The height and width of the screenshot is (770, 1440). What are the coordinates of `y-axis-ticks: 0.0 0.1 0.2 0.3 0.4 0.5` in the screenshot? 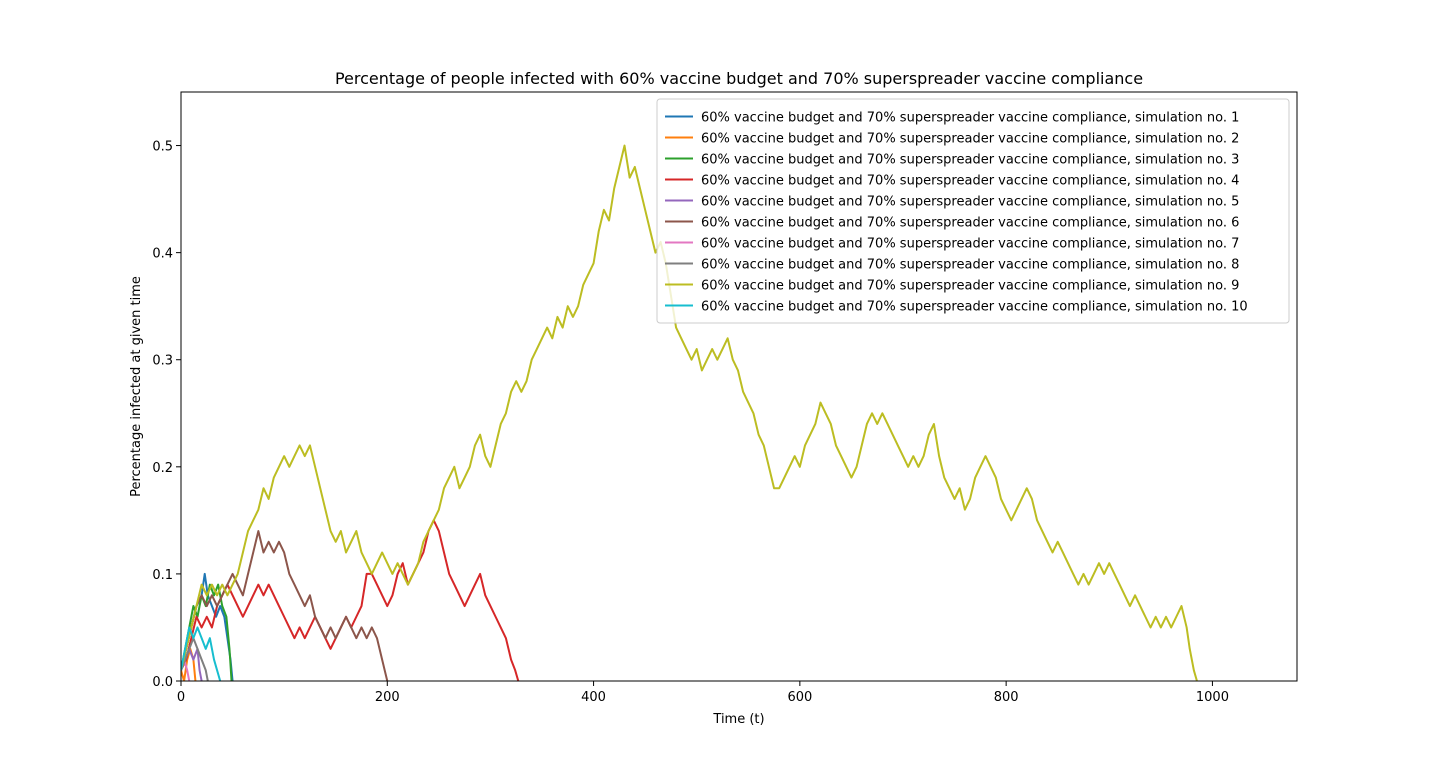 It's located at (166, 415).